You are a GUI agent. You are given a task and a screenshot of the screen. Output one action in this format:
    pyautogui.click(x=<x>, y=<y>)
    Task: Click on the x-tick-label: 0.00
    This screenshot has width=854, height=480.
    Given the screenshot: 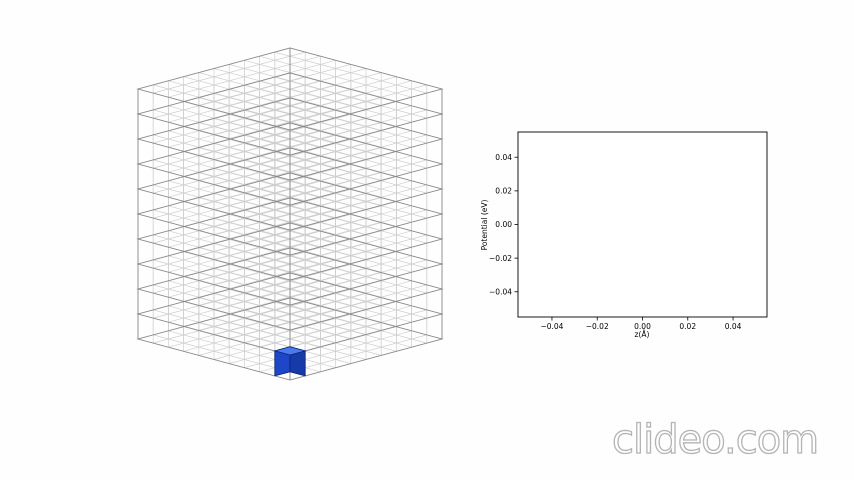 What is the action you would take?
    pyautogui.click(x=642, y=326)
    